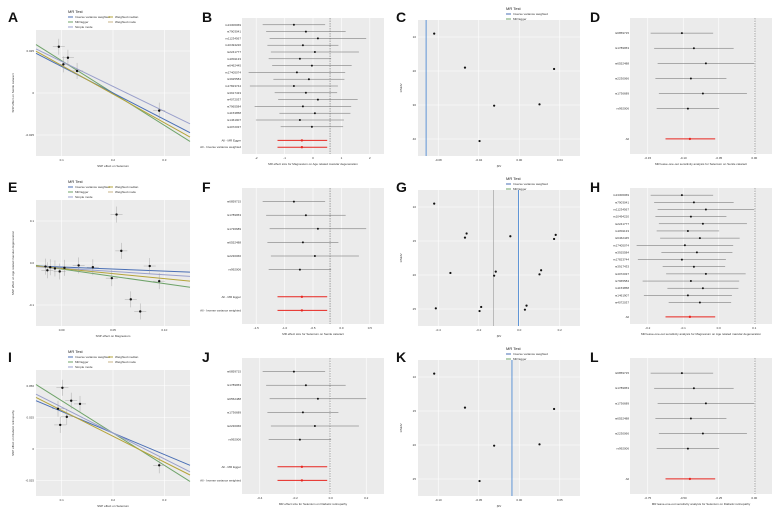 Image resolution: width=778 pixels, height=510 pixels. Describe the element at coordinates (233, 38) in the screenshot. I see `snp-label: rs11234567` at that location.